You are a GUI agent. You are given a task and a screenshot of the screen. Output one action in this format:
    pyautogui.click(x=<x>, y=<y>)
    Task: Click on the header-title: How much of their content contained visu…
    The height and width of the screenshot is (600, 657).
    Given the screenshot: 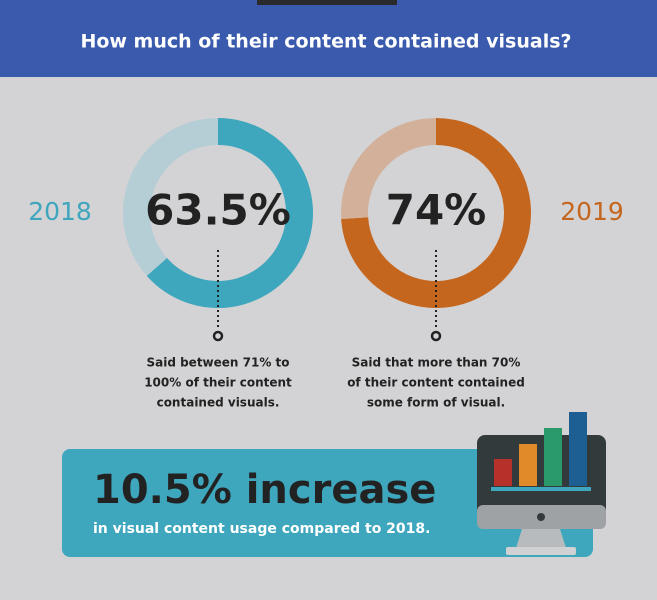 What is the action you would take?
    pyautogui.click(x=325, y=42)
    